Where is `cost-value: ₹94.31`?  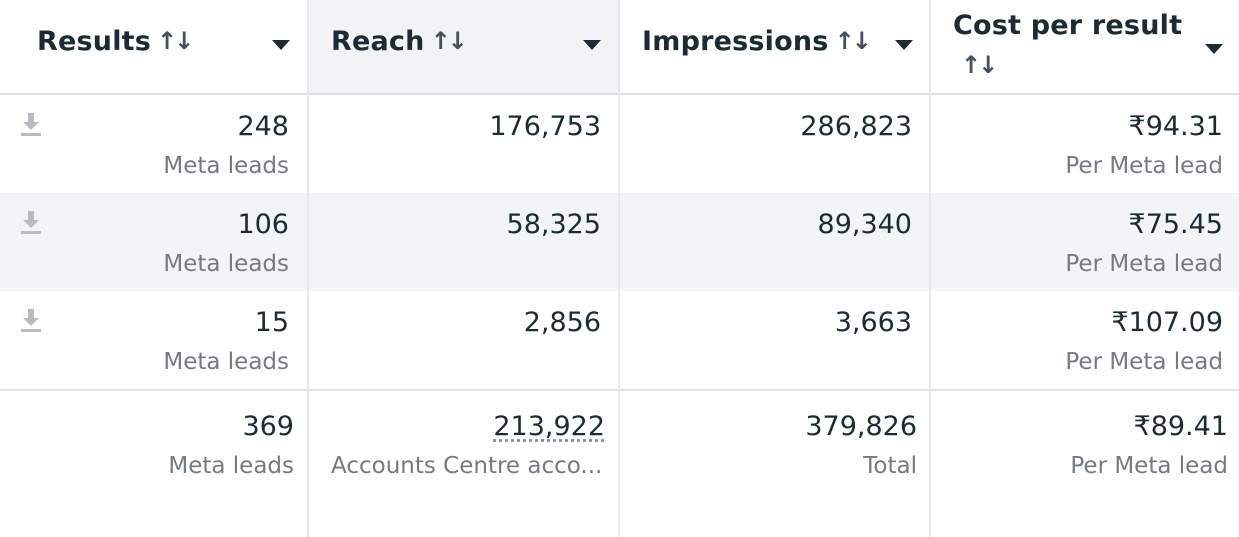 cost-value: ₹94.31 is located at coordinates (1175, 126).